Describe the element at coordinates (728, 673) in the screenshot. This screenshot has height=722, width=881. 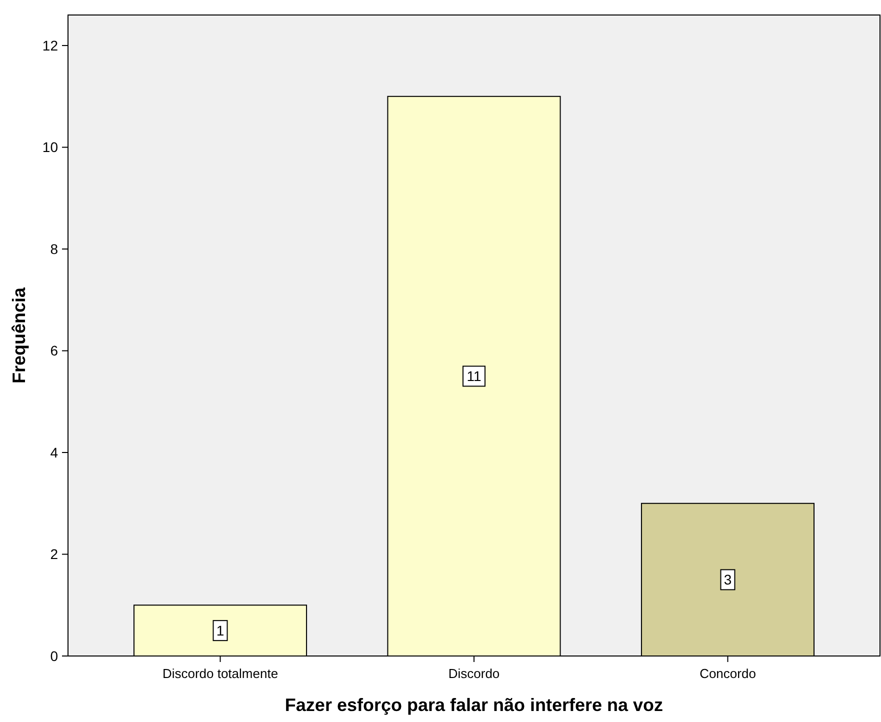
I see `x-tick-label: Concordo` at that location.